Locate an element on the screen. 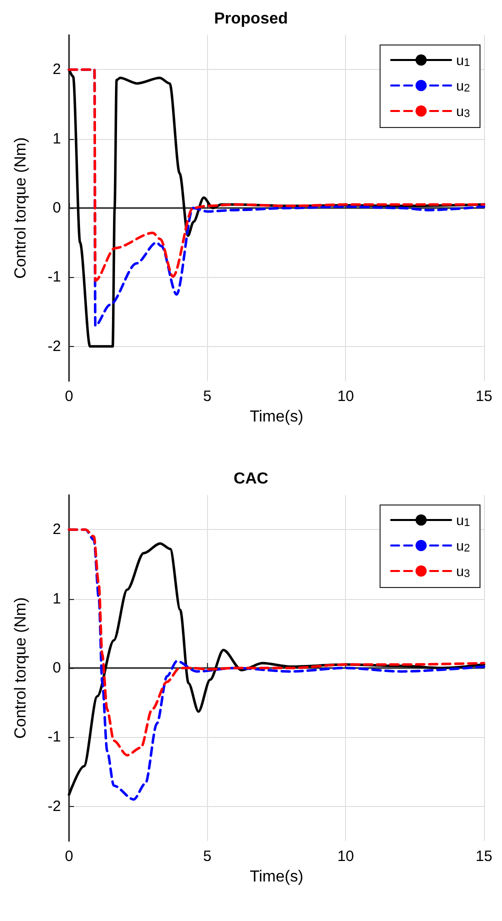 The width and height of the screenshot is (502, 921). chart-title: Proposed is located at coordinates (251, 19).